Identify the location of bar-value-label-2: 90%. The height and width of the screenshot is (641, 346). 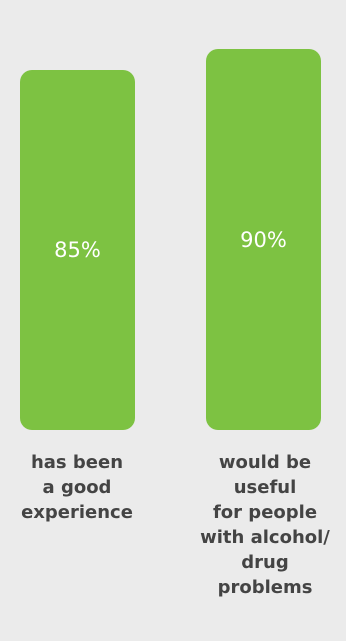
(263, 239).